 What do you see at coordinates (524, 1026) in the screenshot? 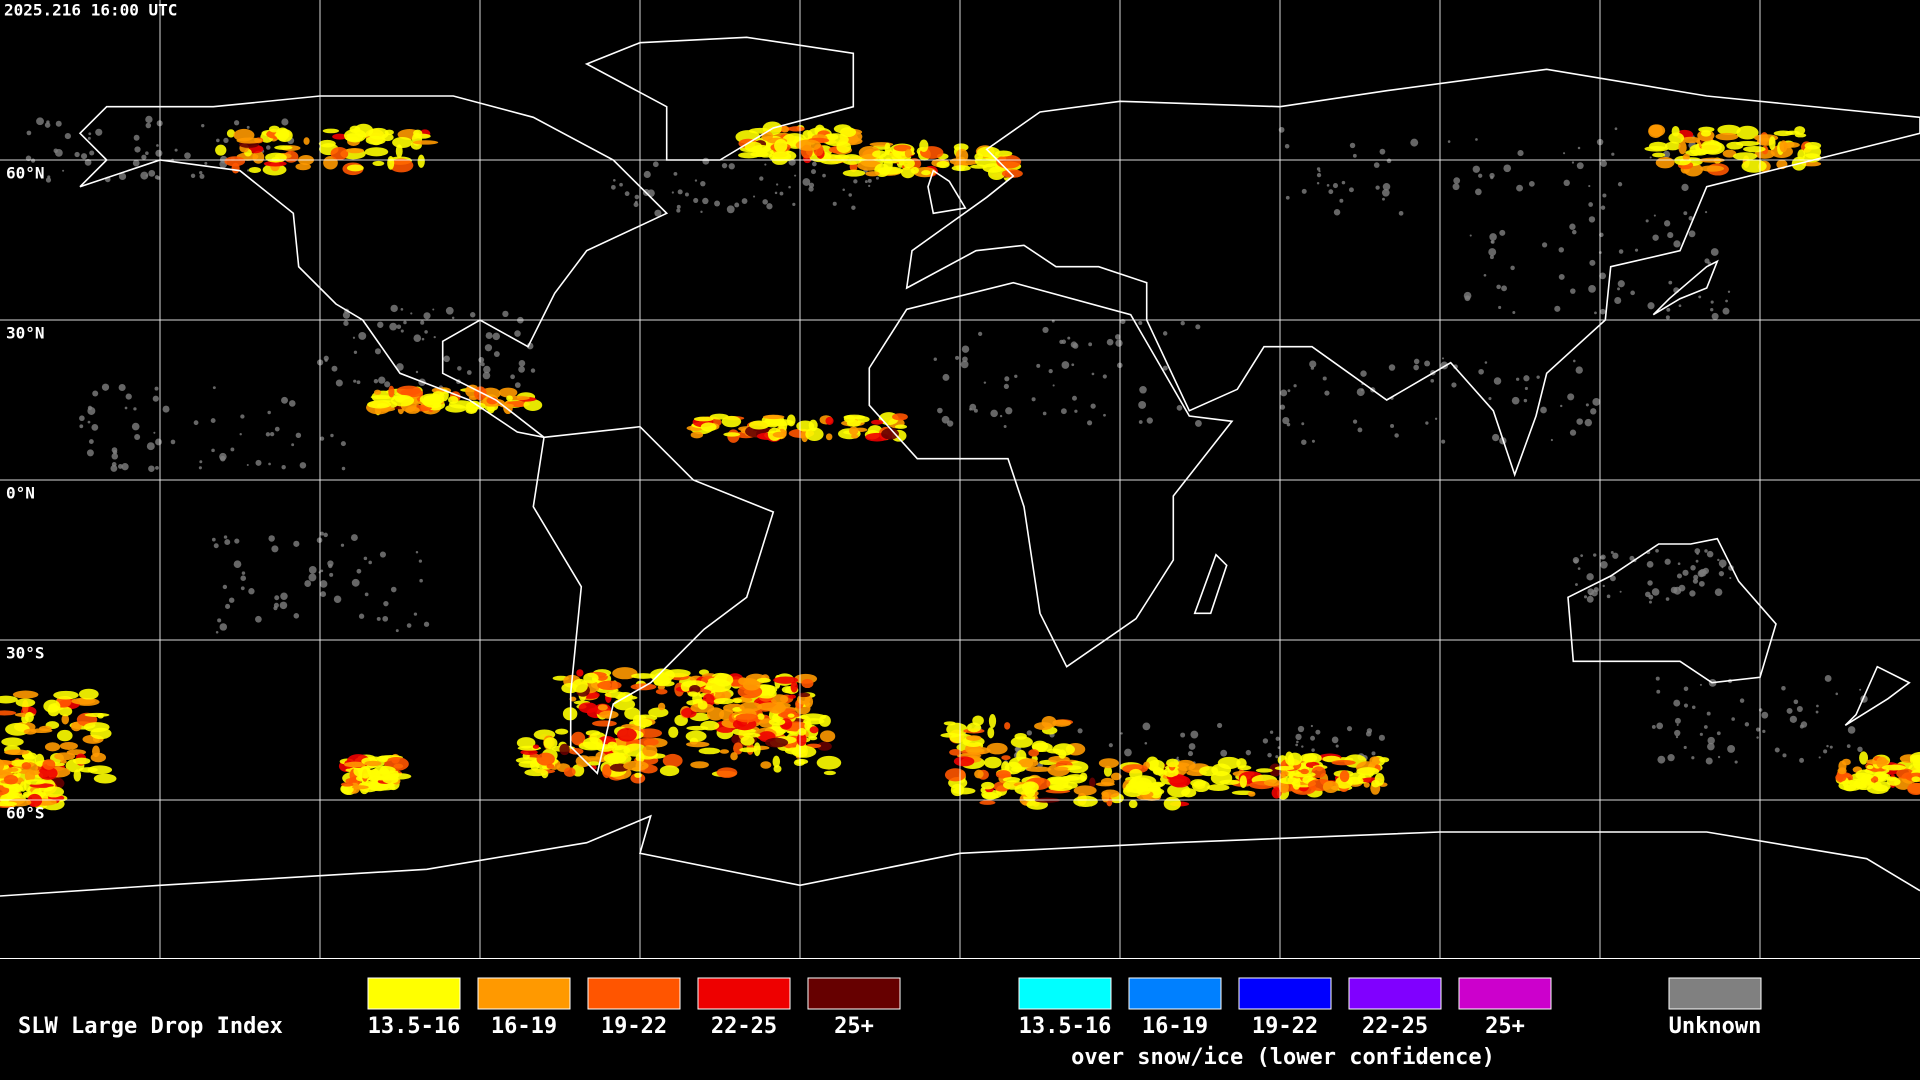
I see `legend-label: 16-19` at bounding box center [524, 1026].